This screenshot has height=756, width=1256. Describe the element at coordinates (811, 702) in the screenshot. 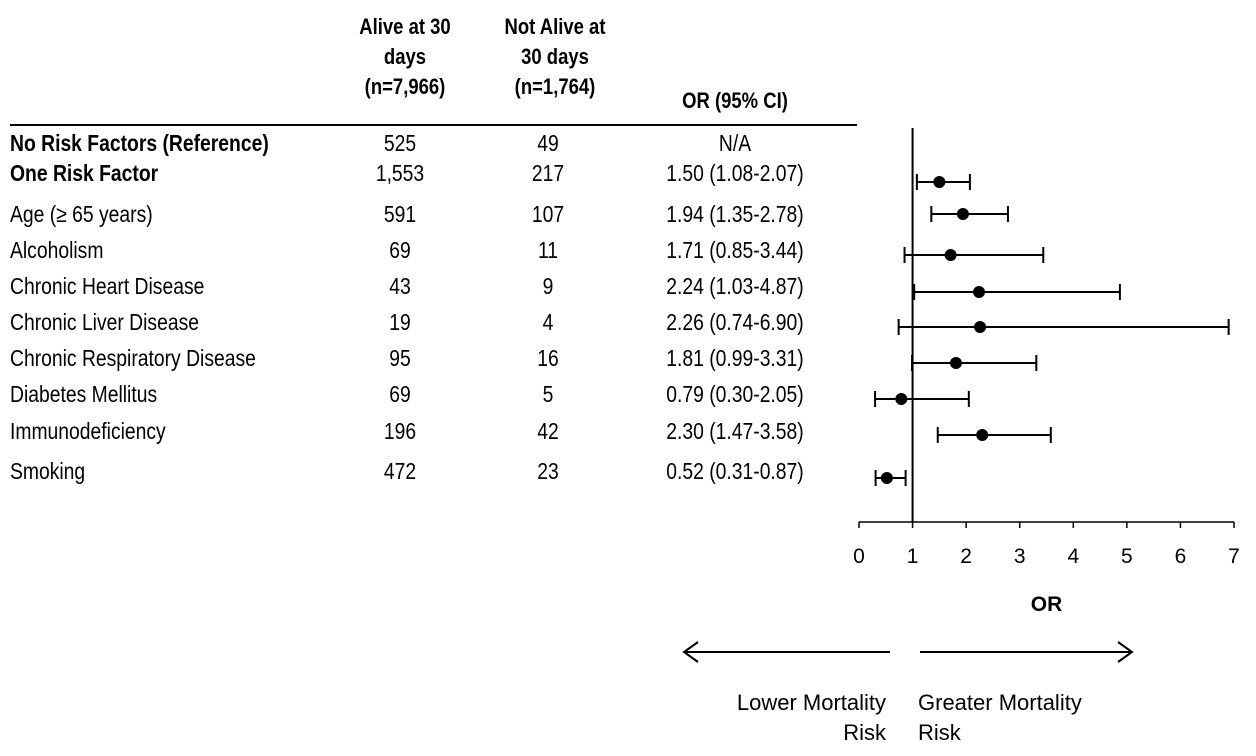

I see `lower-risk-line1: Lower Mortality` at that location.